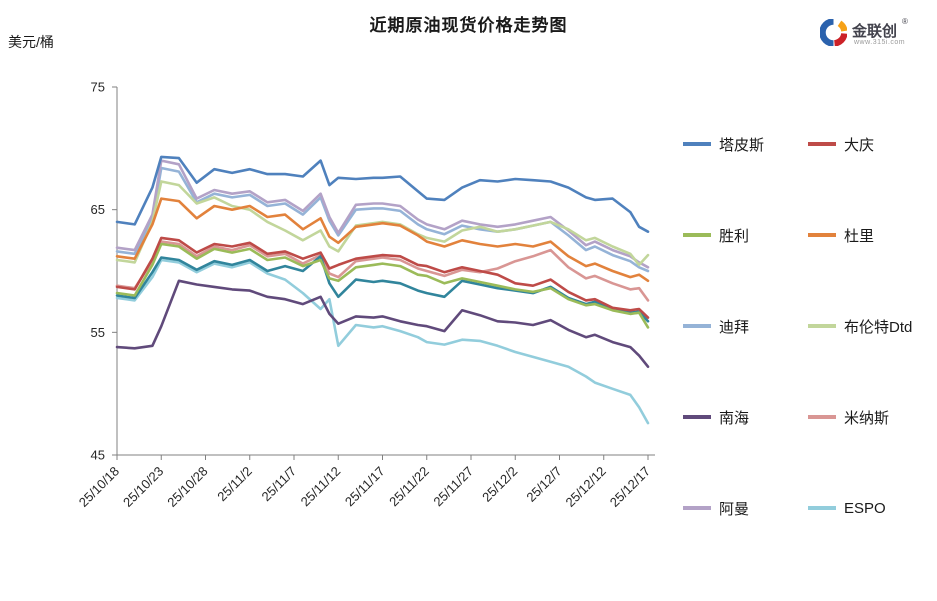 The width and height of the screenshot is (937, 601). I want to click on y-tick-label: 75, so click(98, 87).